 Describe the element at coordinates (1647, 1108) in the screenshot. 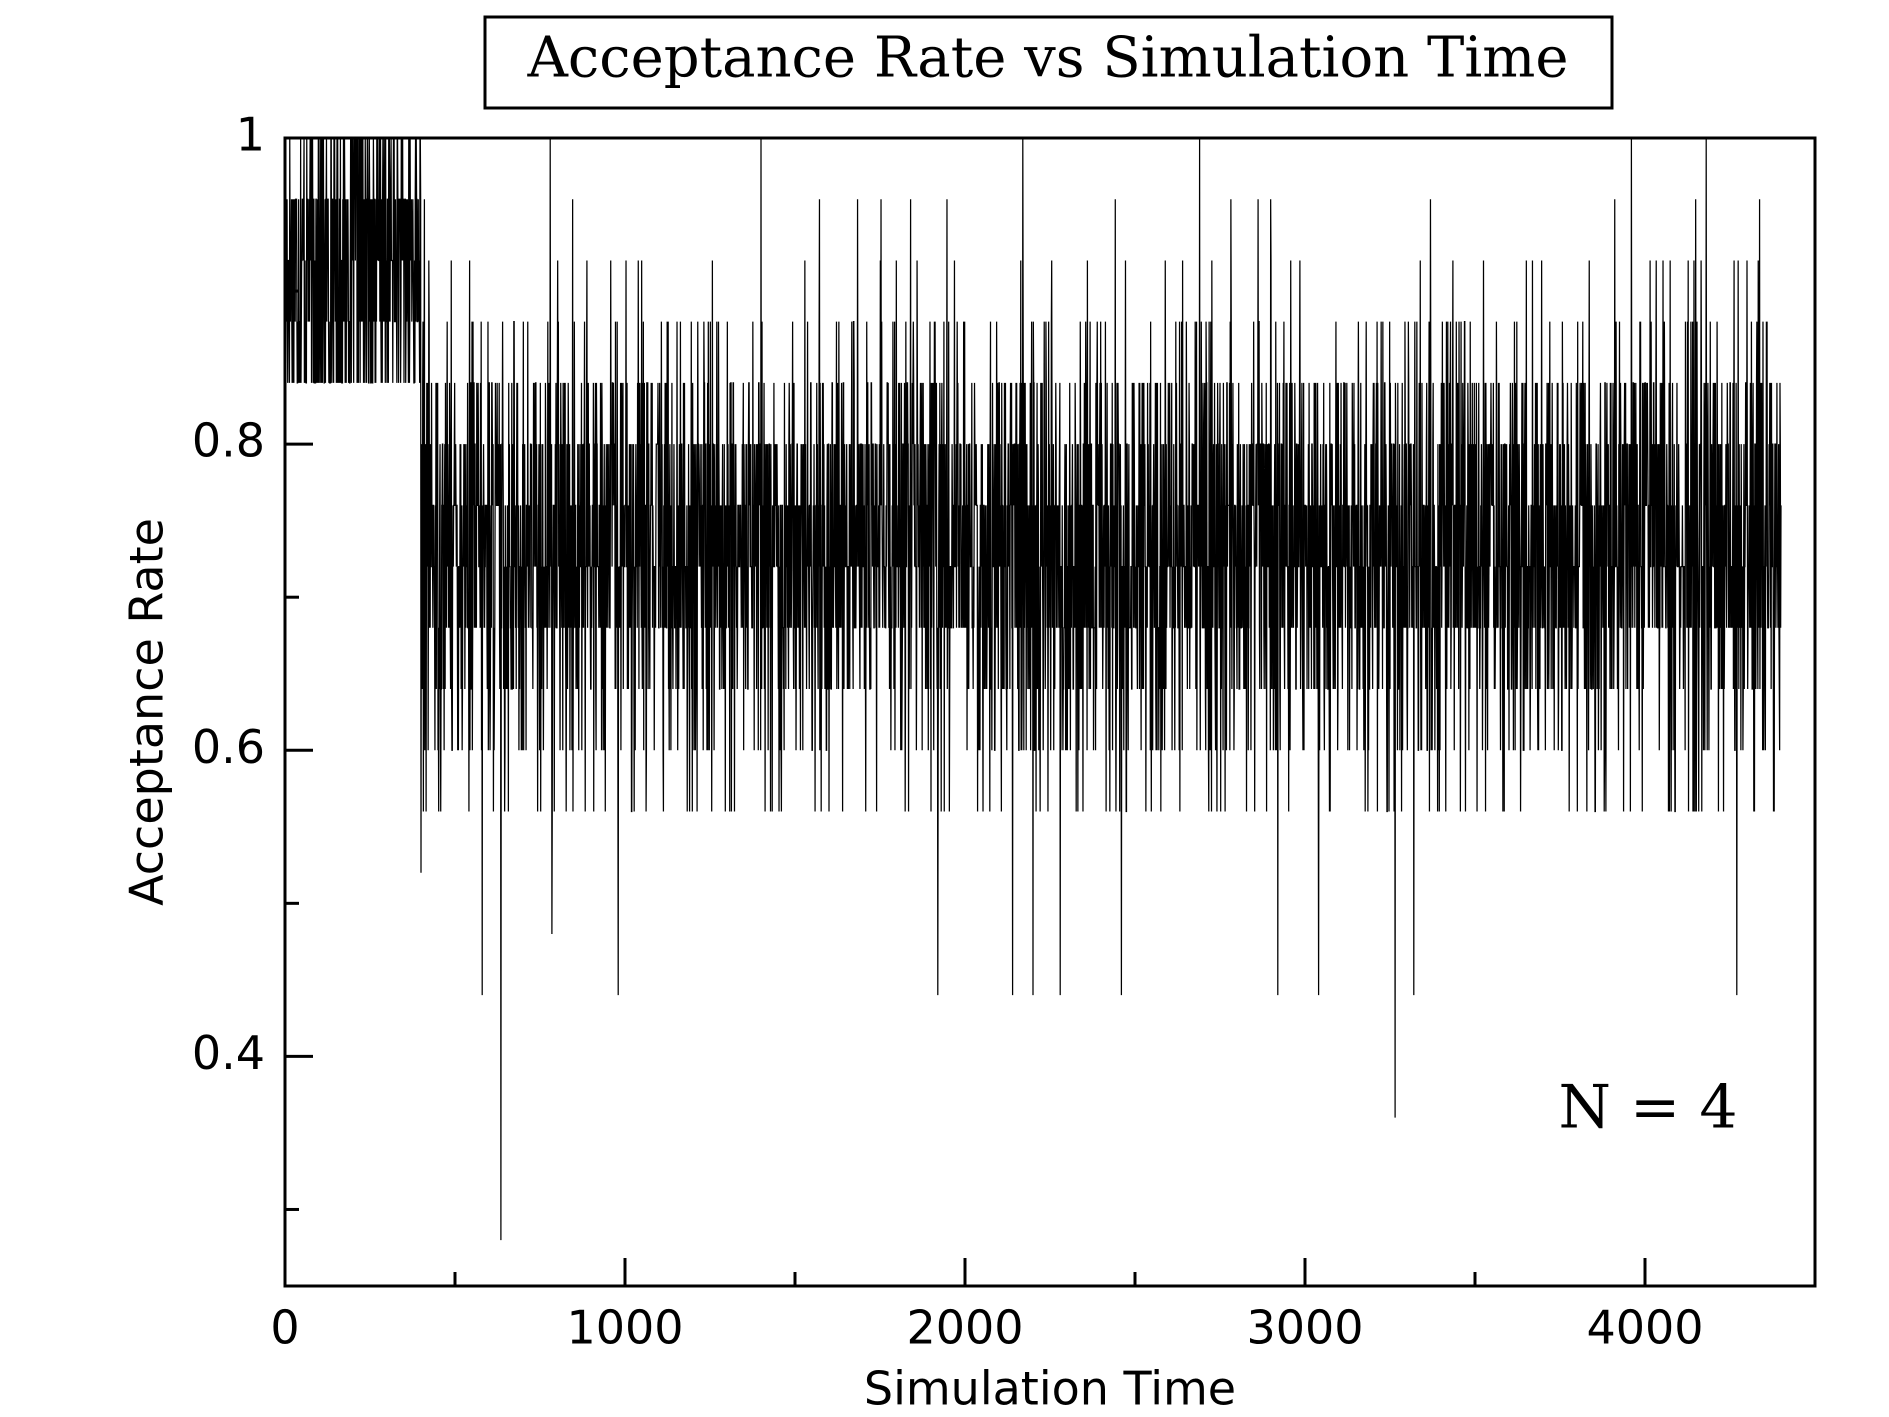

I see `annotation-n: N = 4` at that location.